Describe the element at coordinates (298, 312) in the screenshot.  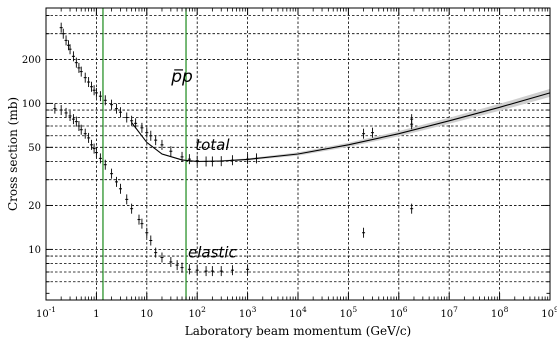
I see `x-tick-label: 10⁴` at that location.